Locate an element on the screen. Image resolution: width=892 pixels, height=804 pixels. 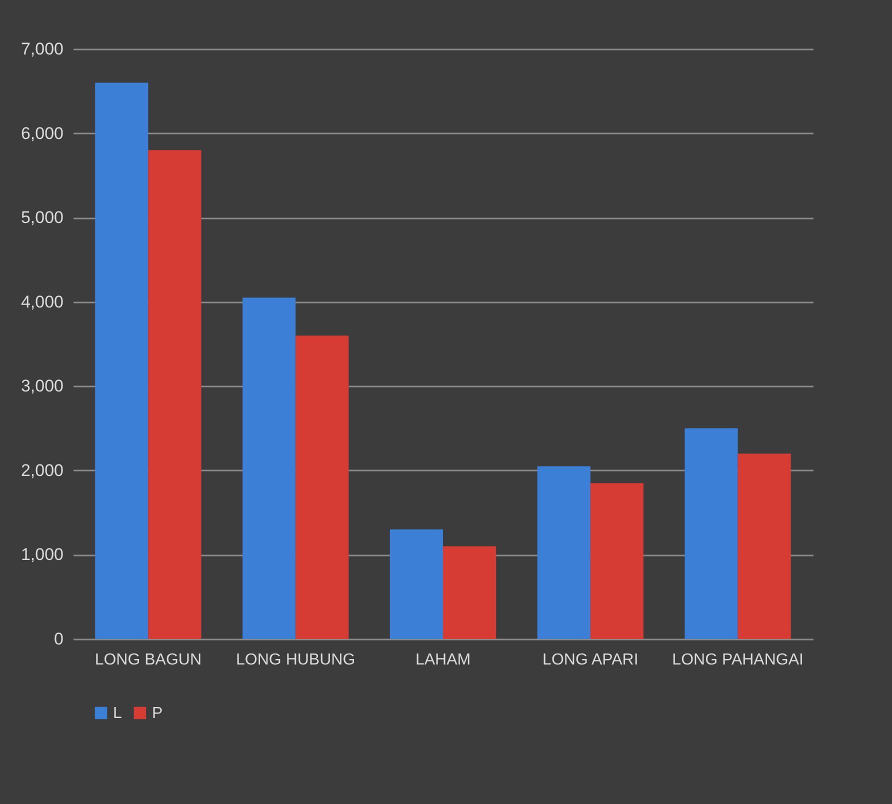
y-tick-label: 2,000 is located at coordinates (42, 470).